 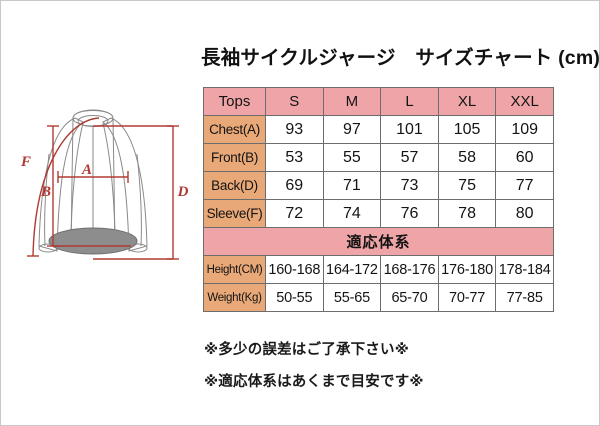 What do you see at coordinates (45, 192) in the screenshot?
I see `dimension-label-B: B` at bounding box center [45, 192].